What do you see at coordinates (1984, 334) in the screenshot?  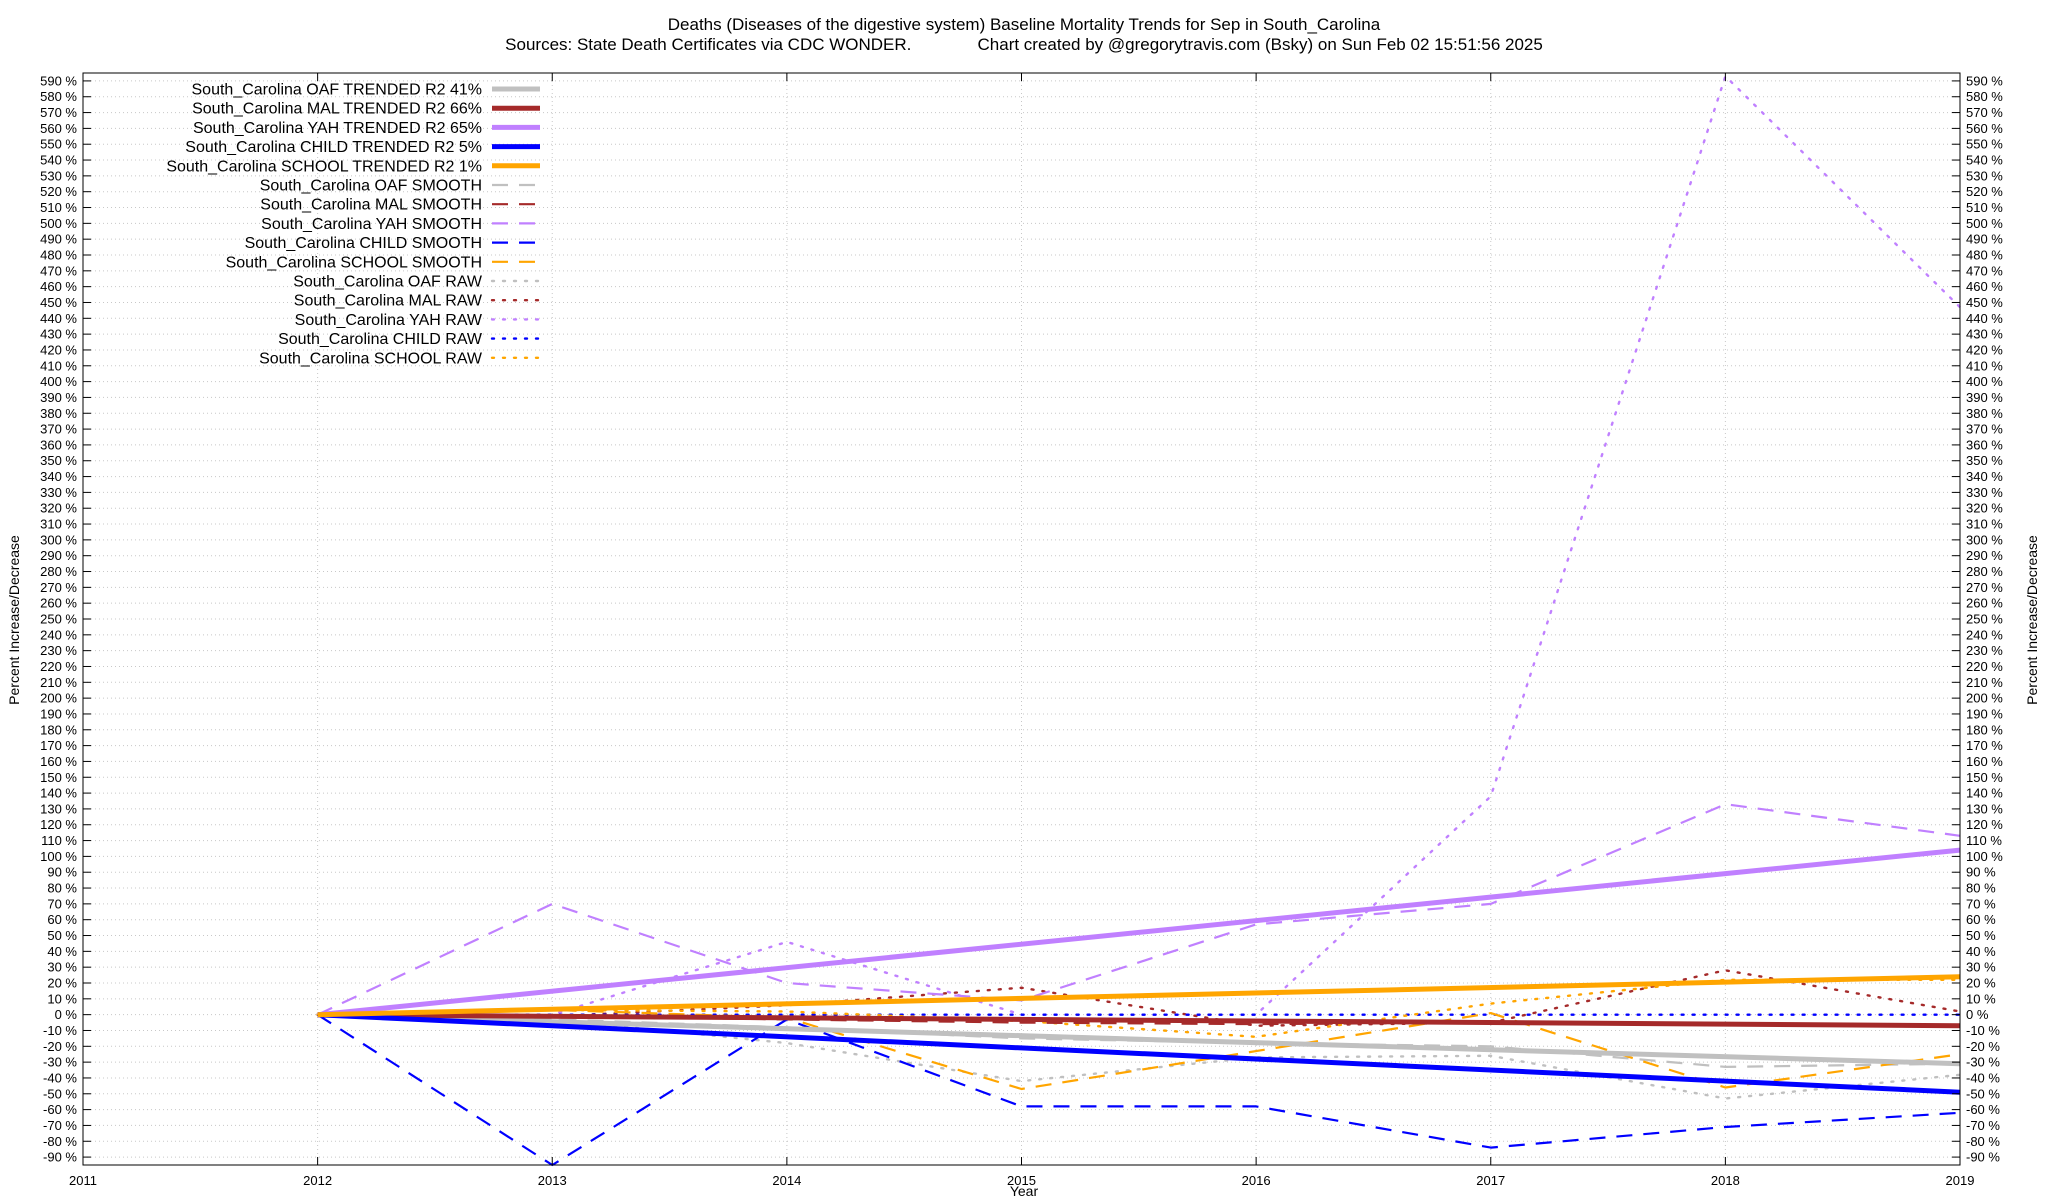 I see `y-tick-label-right: 430 %` at bounding box center [1984, 334].